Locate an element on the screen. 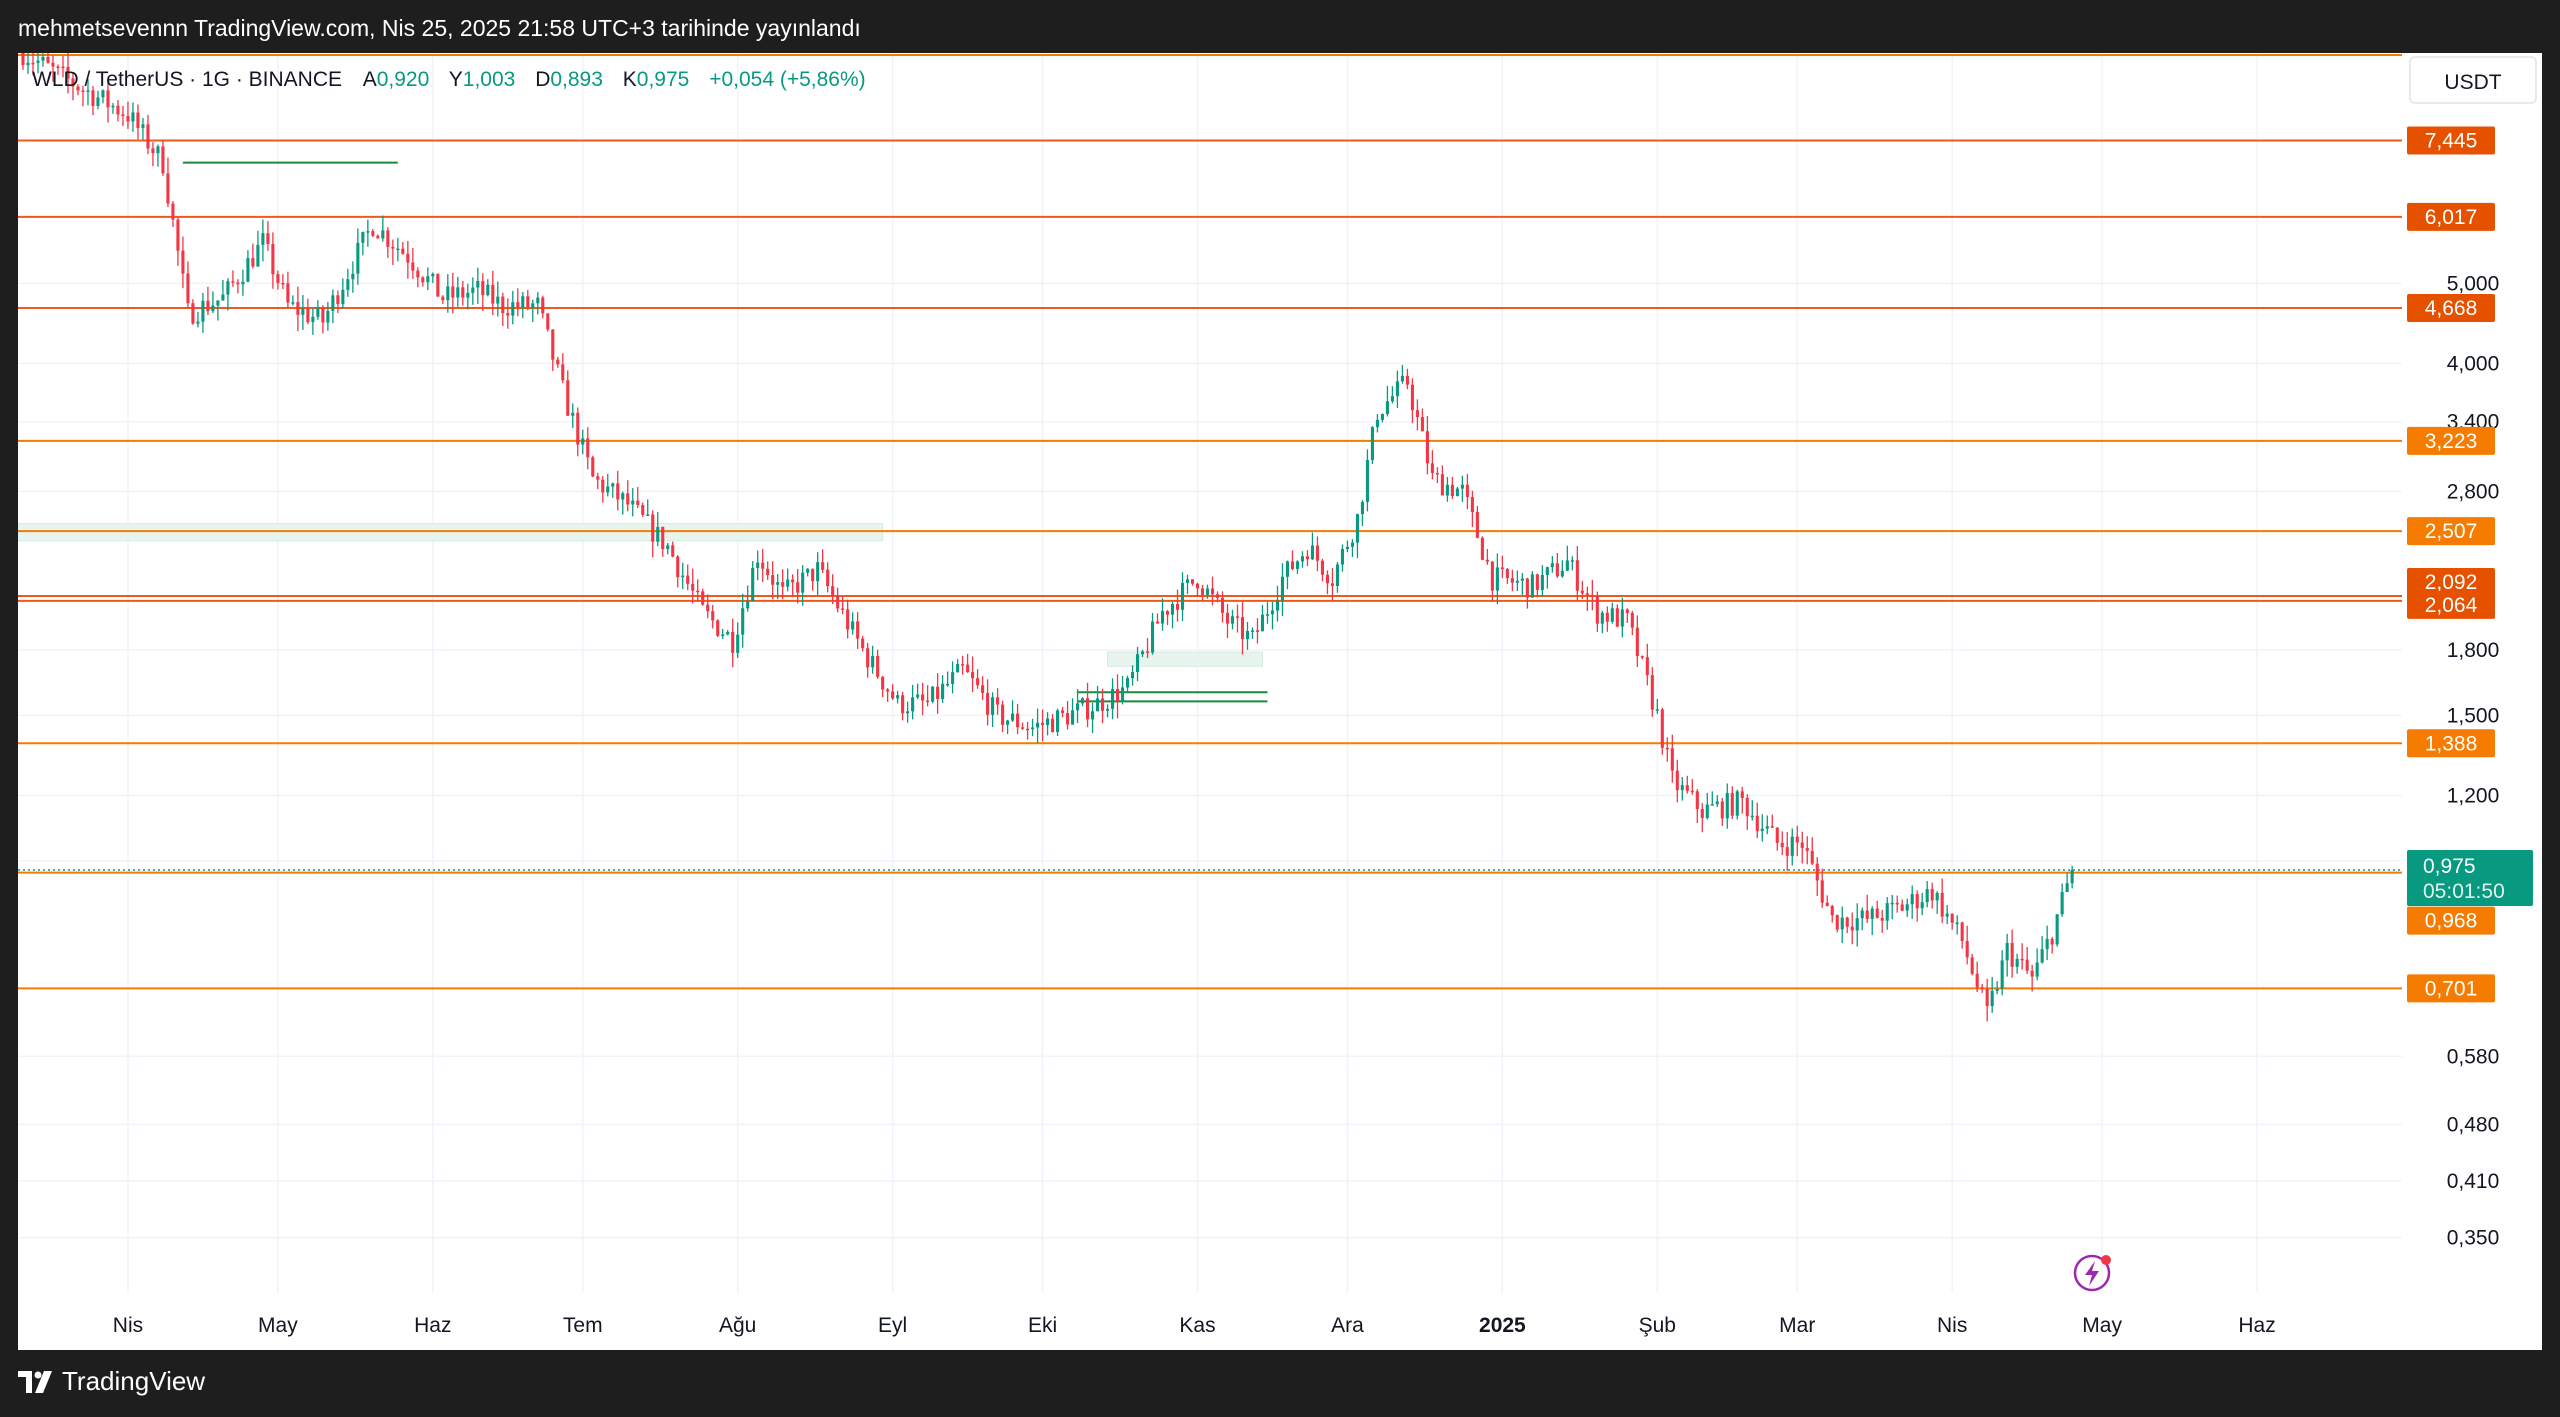 The image size is (2560, 1417). price-badge: 0,968 is located at coordinates (2451, 920).